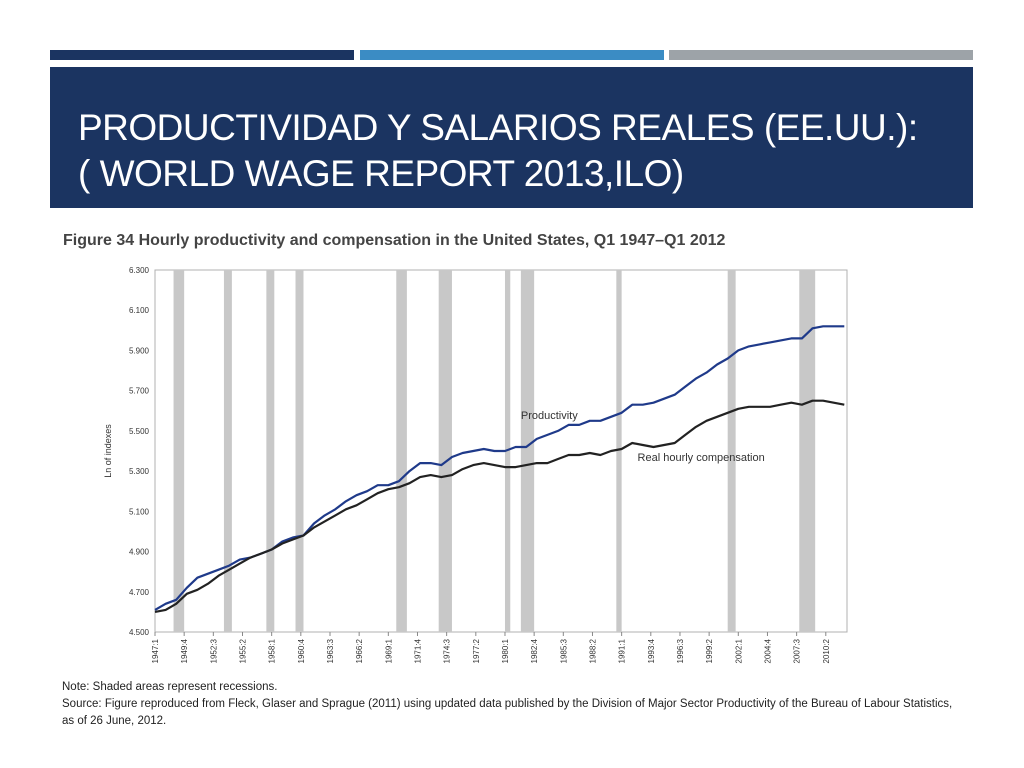 The width and height of the screenshot is (1024, 768). I want to click on y-axis-label: Ln of indexes, so click(108, 451).